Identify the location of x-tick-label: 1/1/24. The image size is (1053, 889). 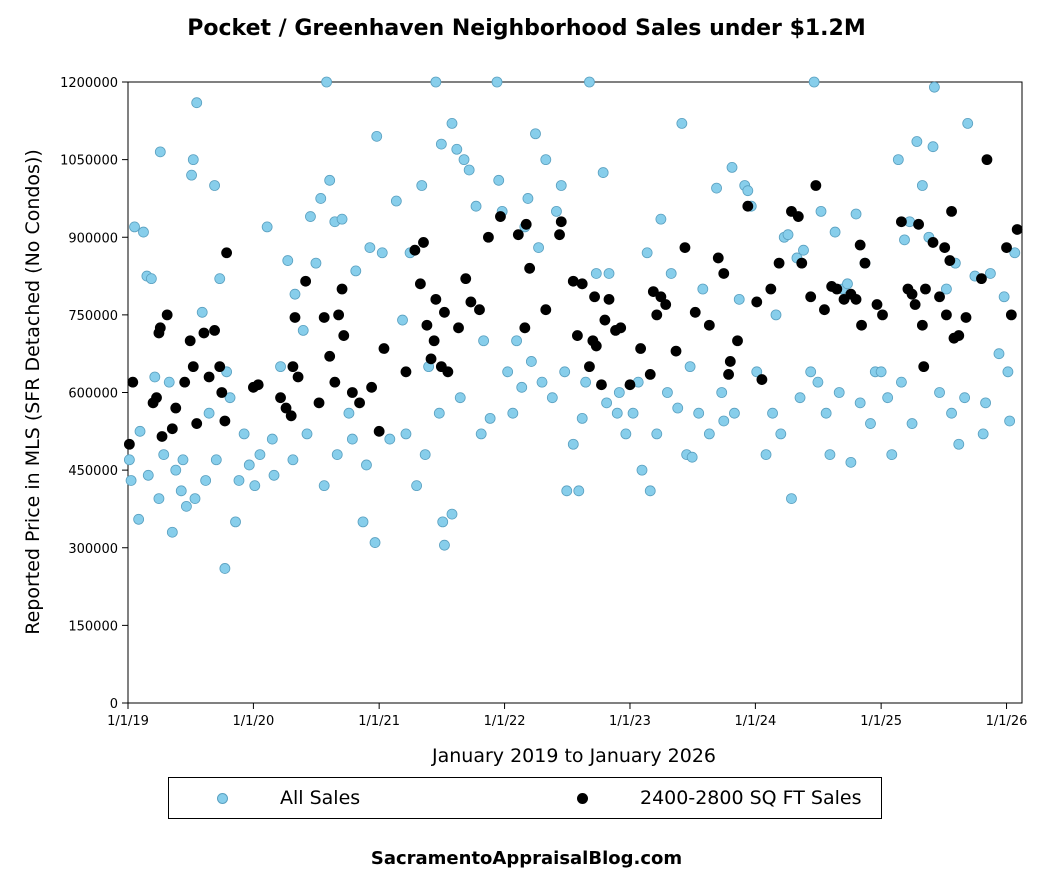
(755, 721).